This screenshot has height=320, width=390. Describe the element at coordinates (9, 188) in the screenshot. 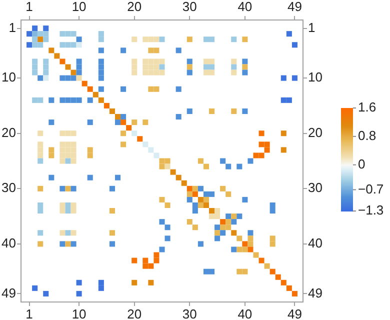

I see `y2-tick-label: 30` at that location.